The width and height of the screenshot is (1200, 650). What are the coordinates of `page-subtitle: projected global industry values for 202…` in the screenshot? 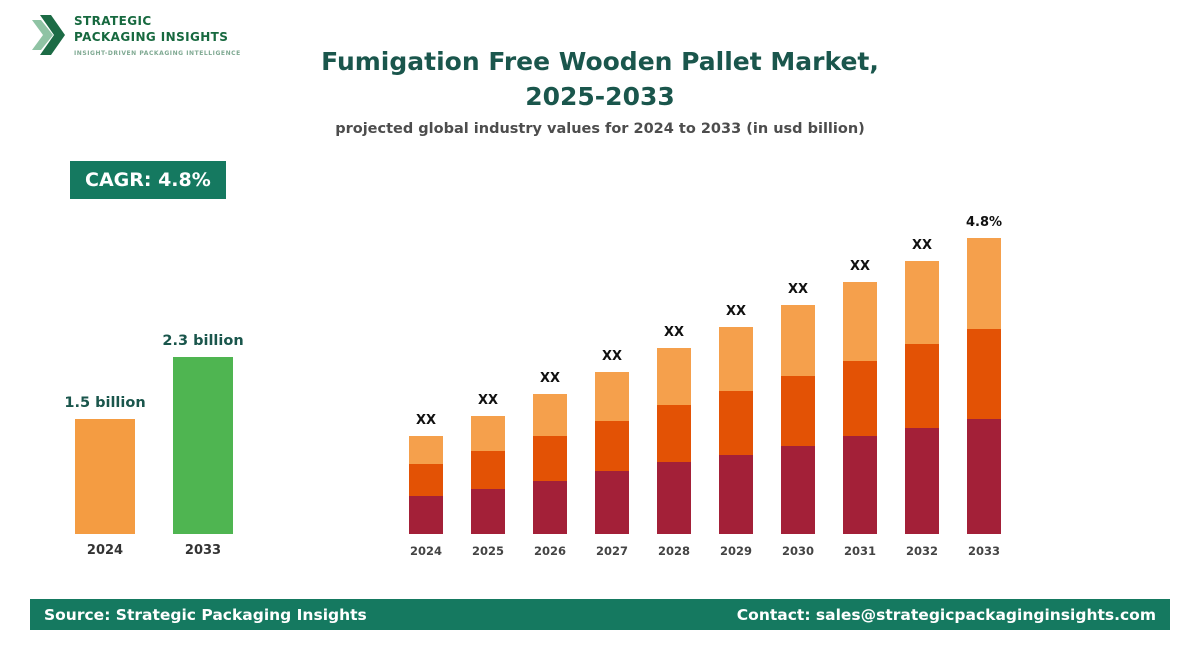 It's located at (600, 129).